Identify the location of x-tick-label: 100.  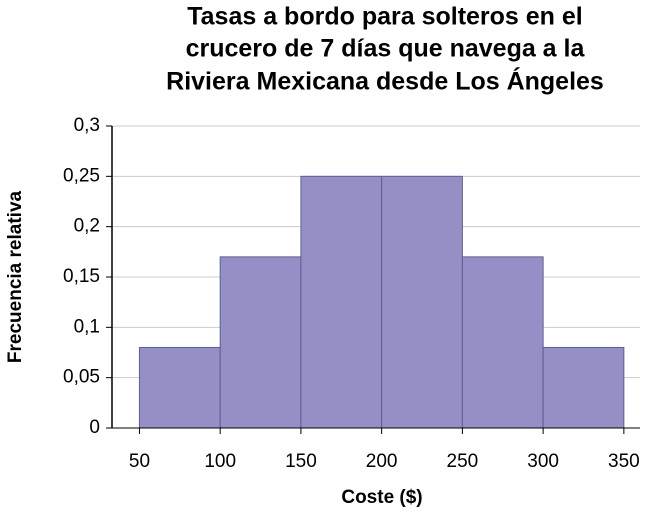
(220, 461).